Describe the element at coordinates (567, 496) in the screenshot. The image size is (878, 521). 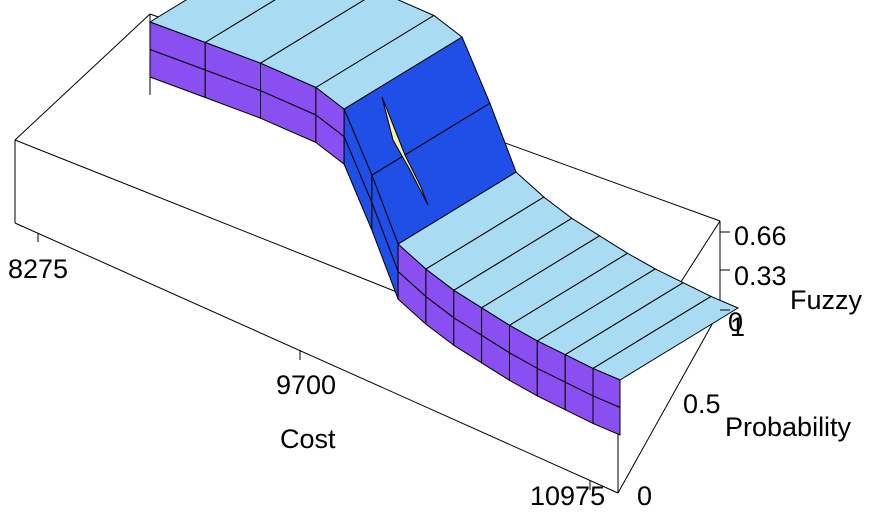
I see `cost-tick-10975: 10975` at that location.